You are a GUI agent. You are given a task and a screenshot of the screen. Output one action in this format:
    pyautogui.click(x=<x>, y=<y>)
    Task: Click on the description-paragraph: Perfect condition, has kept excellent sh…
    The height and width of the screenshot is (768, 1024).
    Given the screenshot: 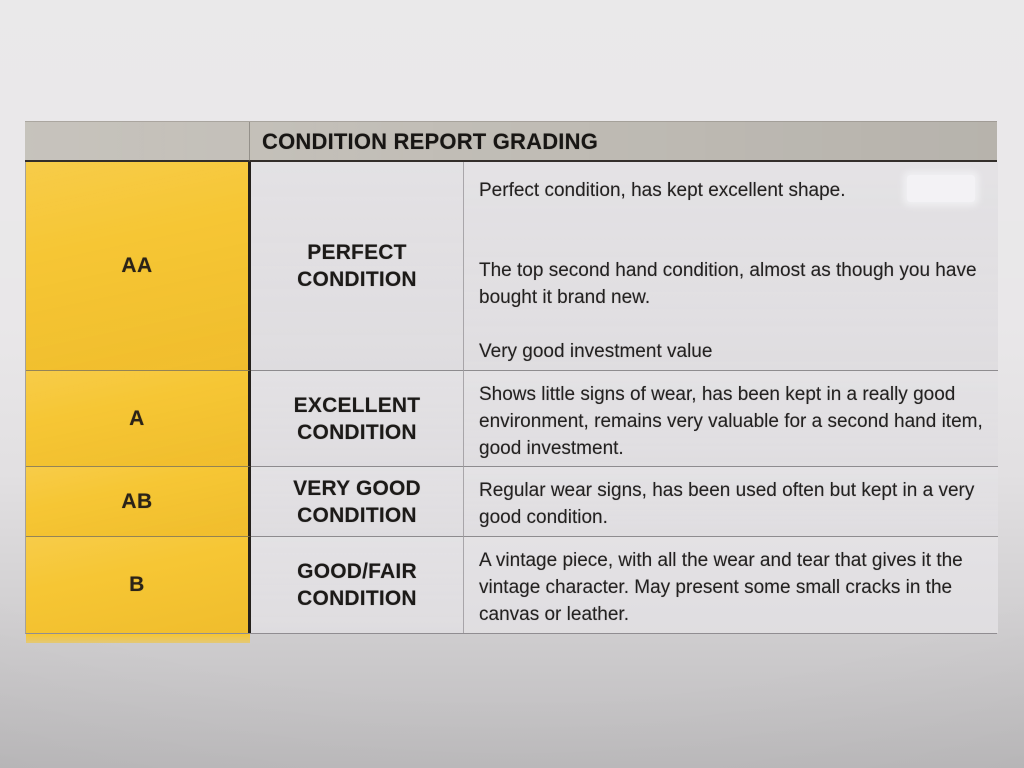 What is the action you would take?
    pyautogui.click(x=662, y=190)
    